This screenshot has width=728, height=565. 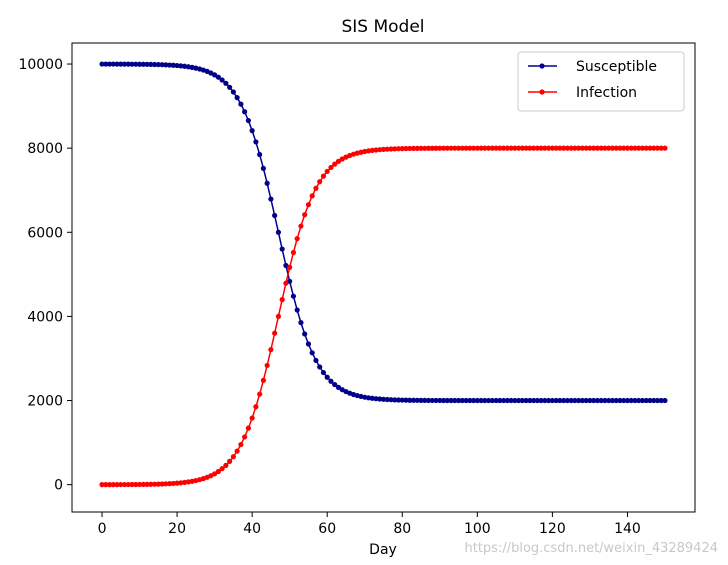 What do you see at coordinates (627, 529) in the screenshot?
I see `x-tick-label: 140` at bounding box center [627, 529].